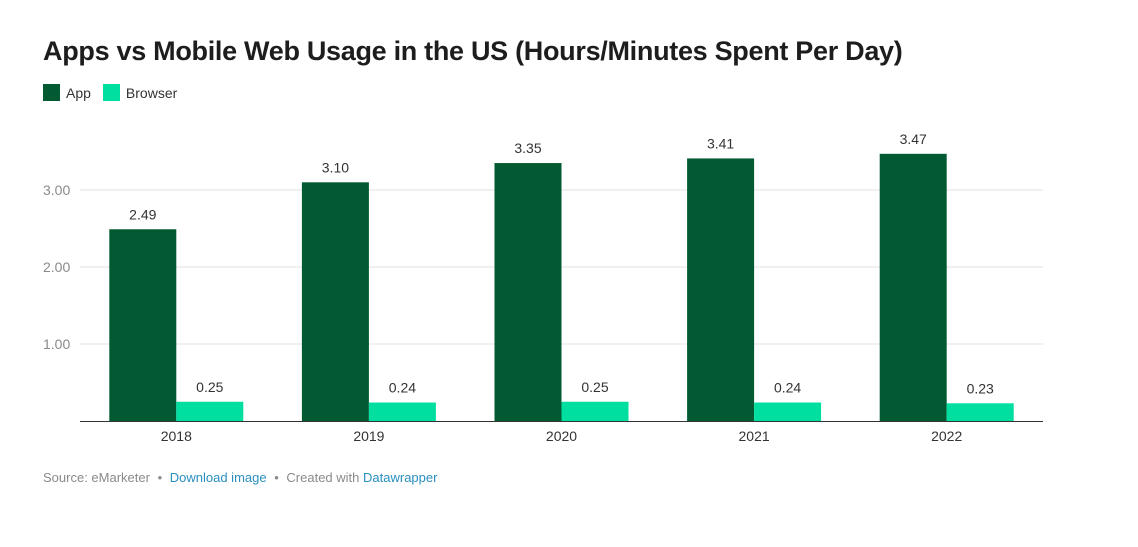  Describe the element at coordinates (56, 190) in the screenshot. I see `y-tick-label: 3.00` at that location.